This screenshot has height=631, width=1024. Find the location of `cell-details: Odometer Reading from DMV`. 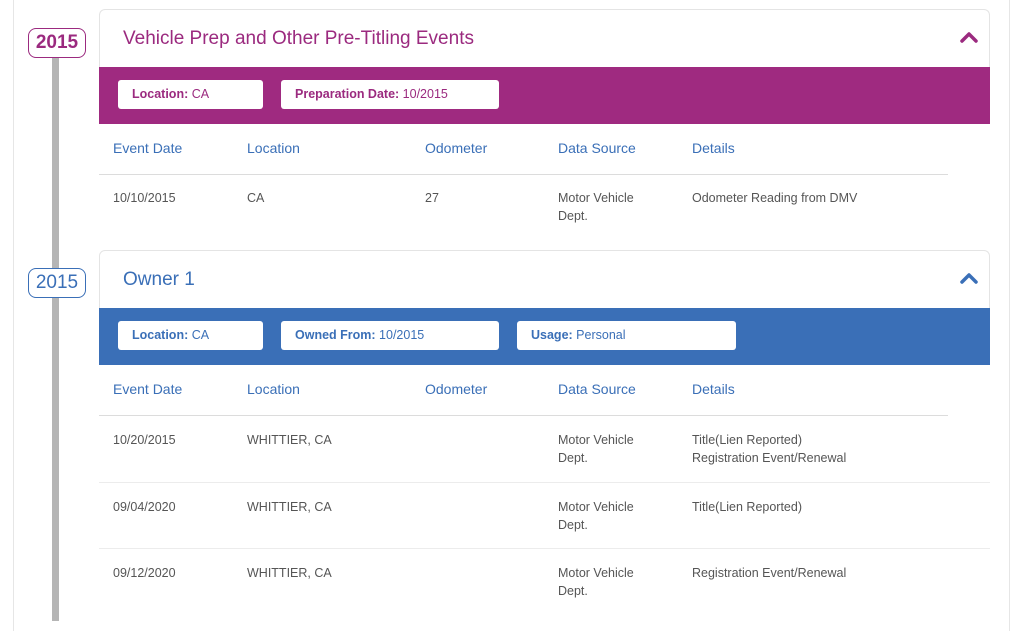

cell-details: Odometer Reading from DMV is located at coordinates (775, 198).